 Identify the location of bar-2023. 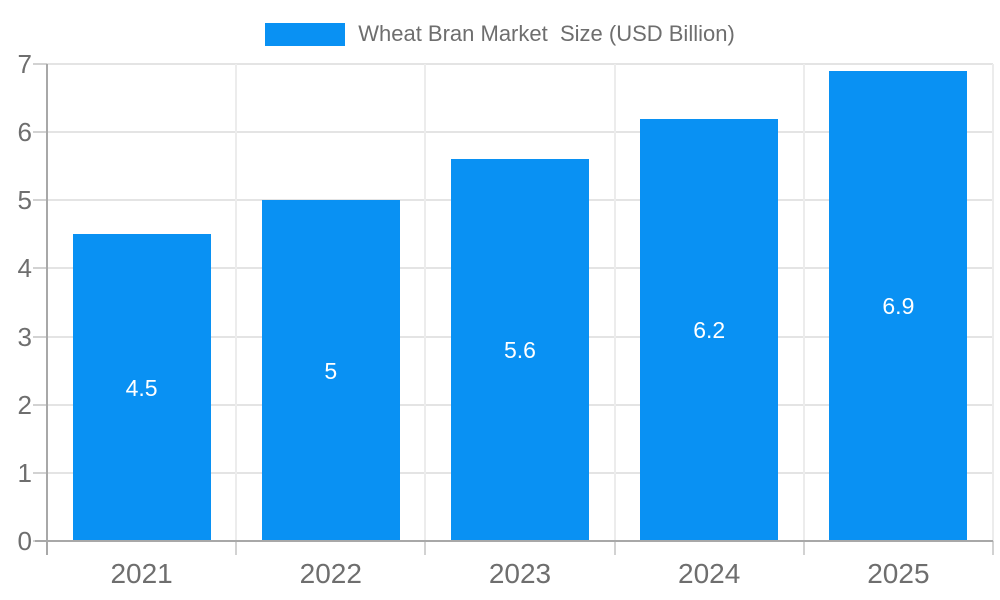
(520, 350).